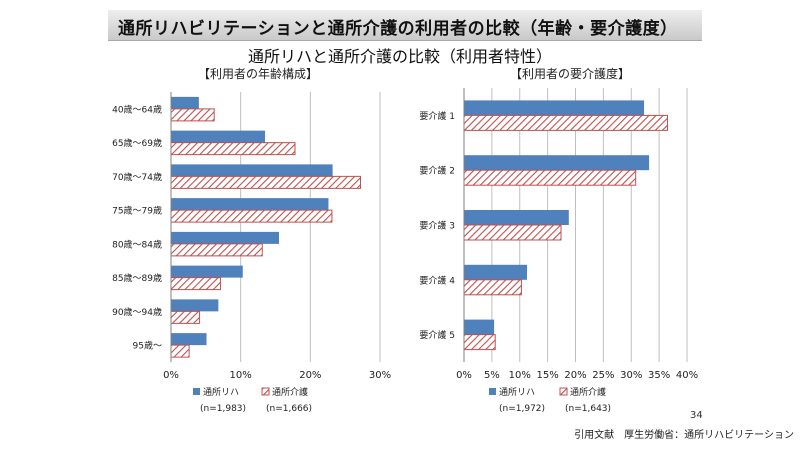  What do you see at coordinates (398, 29) in the screenshot?
I see `banner-title: 通所リハビリテーションと通所介護の利用者の比較（年齢・要介護度）` at bounding box center [398, 29].